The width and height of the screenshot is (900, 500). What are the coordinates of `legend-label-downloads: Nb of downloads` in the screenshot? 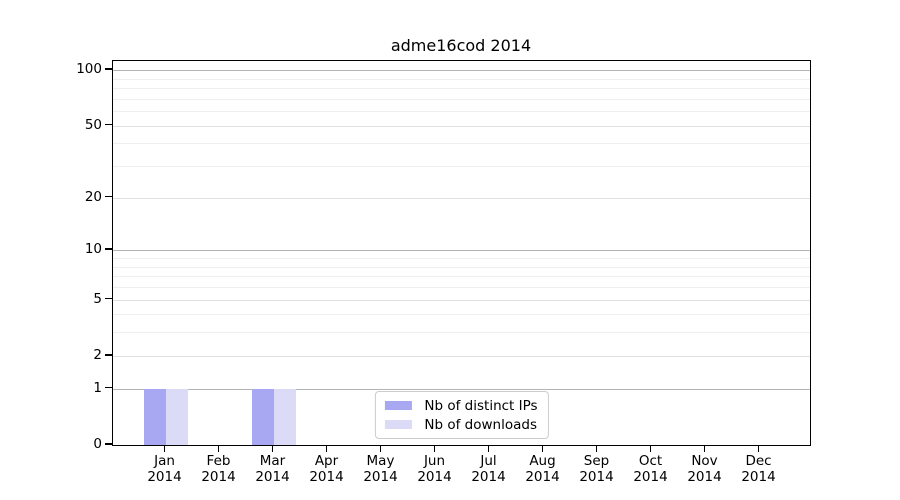 It's located at (480, 424).